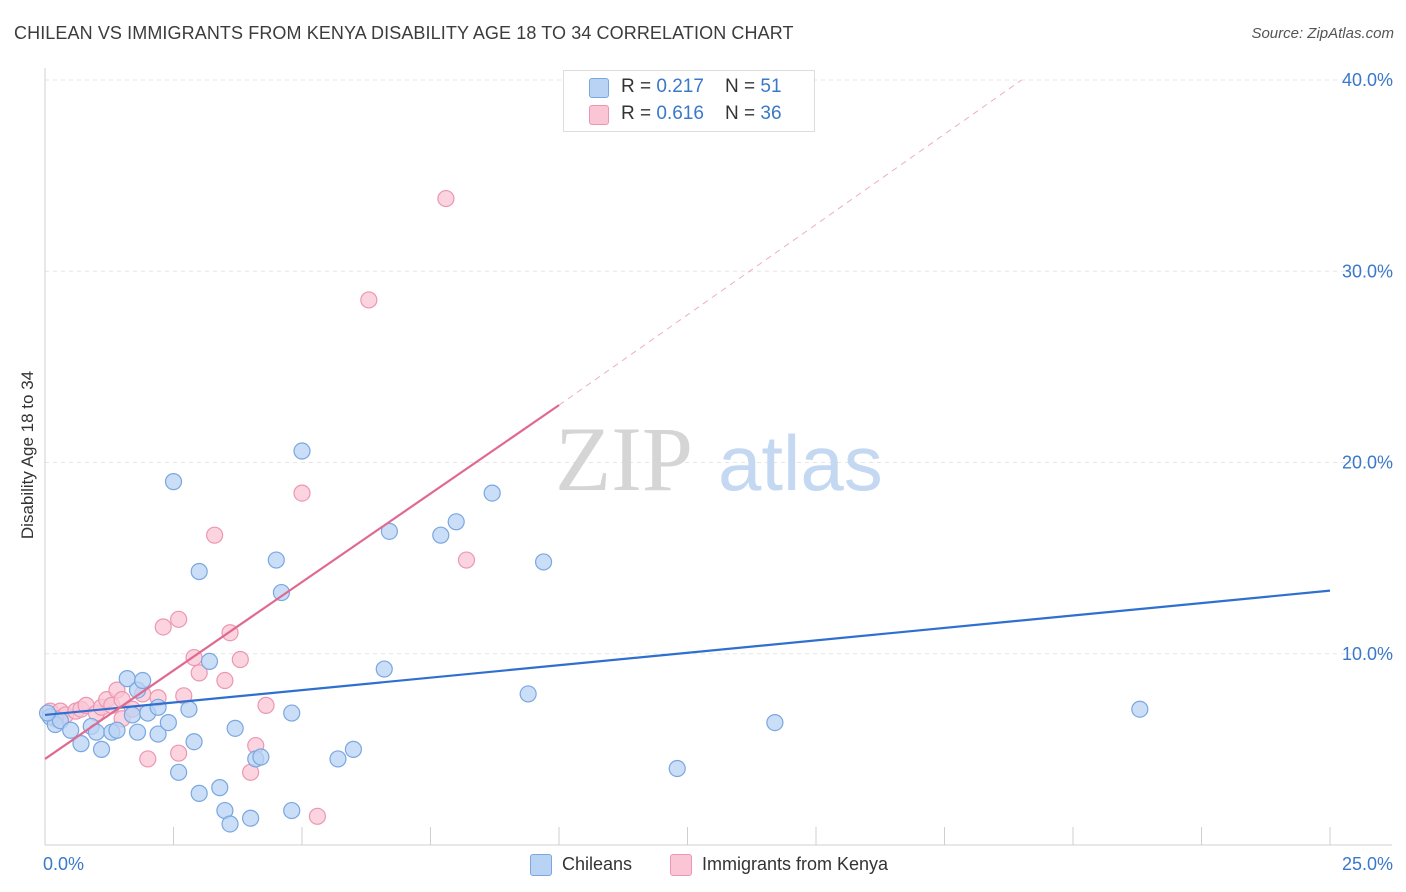 The image size is (1406, 892). Describe the element at coordinates (1367, 654) in the screenshot. I see `y-tick-label: 10.0%` at that location.